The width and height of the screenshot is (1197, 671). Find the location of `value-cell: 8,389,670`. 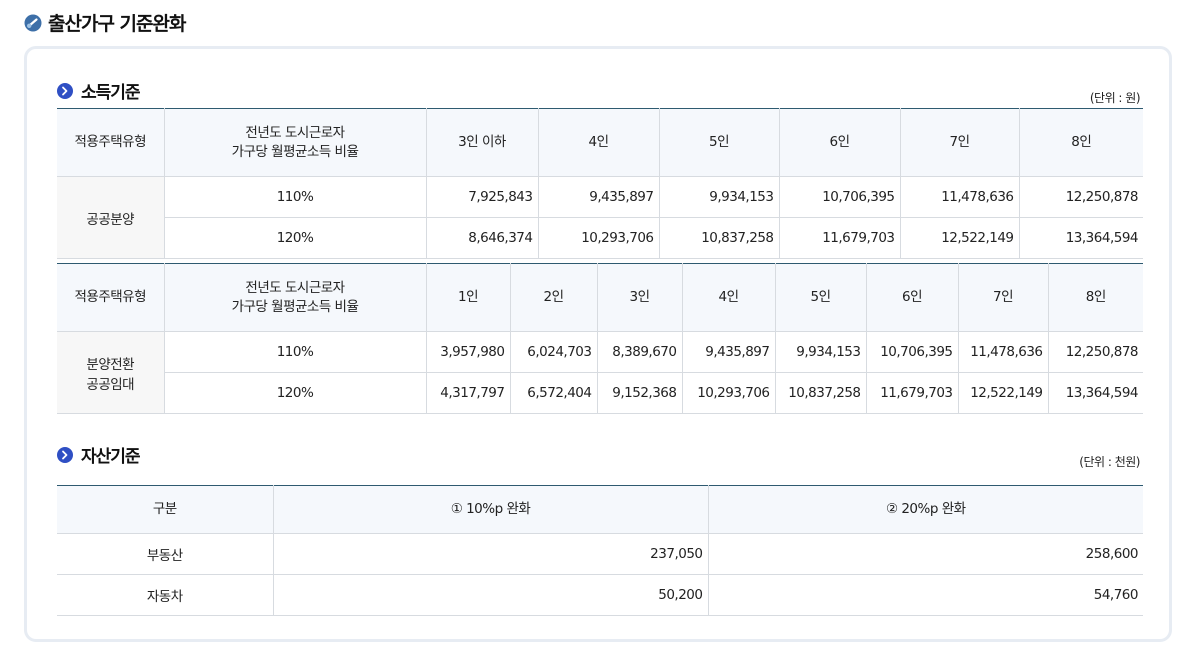

value-cell: 8,389,670 is located at coordinates (639, 352).